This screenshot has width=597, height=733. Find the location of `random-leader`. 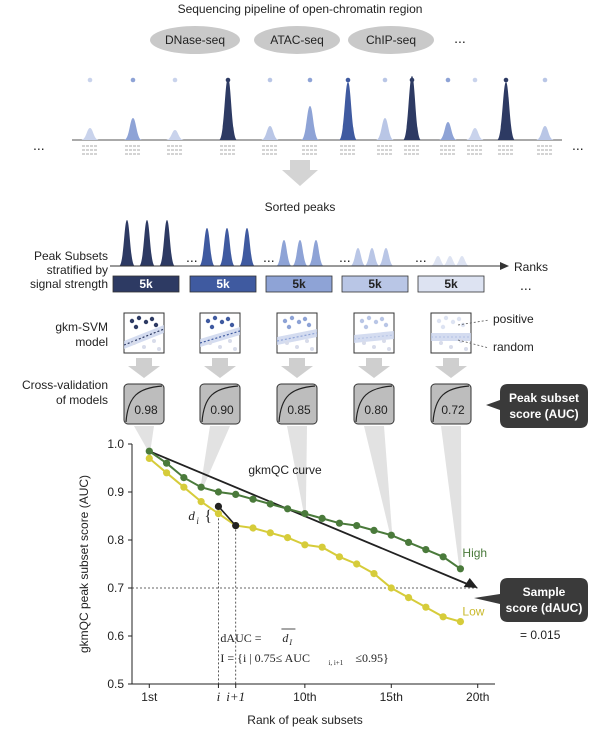

random-leader is located at coordinates (473, 344).